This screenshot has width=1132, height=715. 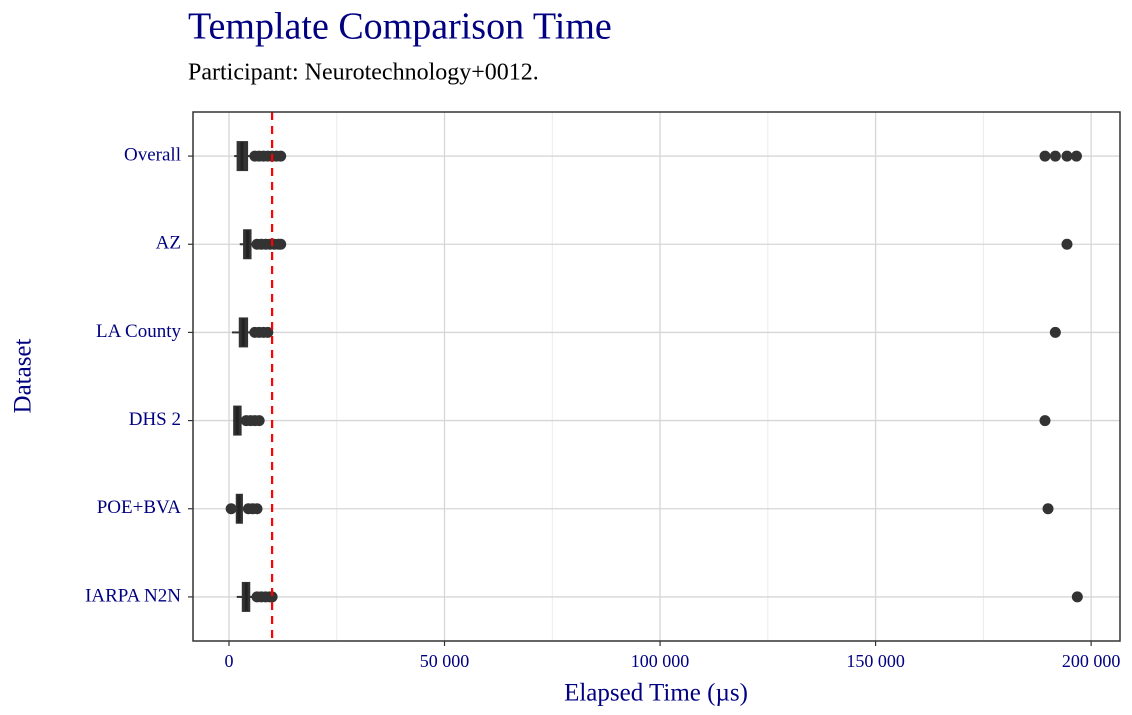 I want to click on y-tick-label: Overall, so click(x=152, y=154).